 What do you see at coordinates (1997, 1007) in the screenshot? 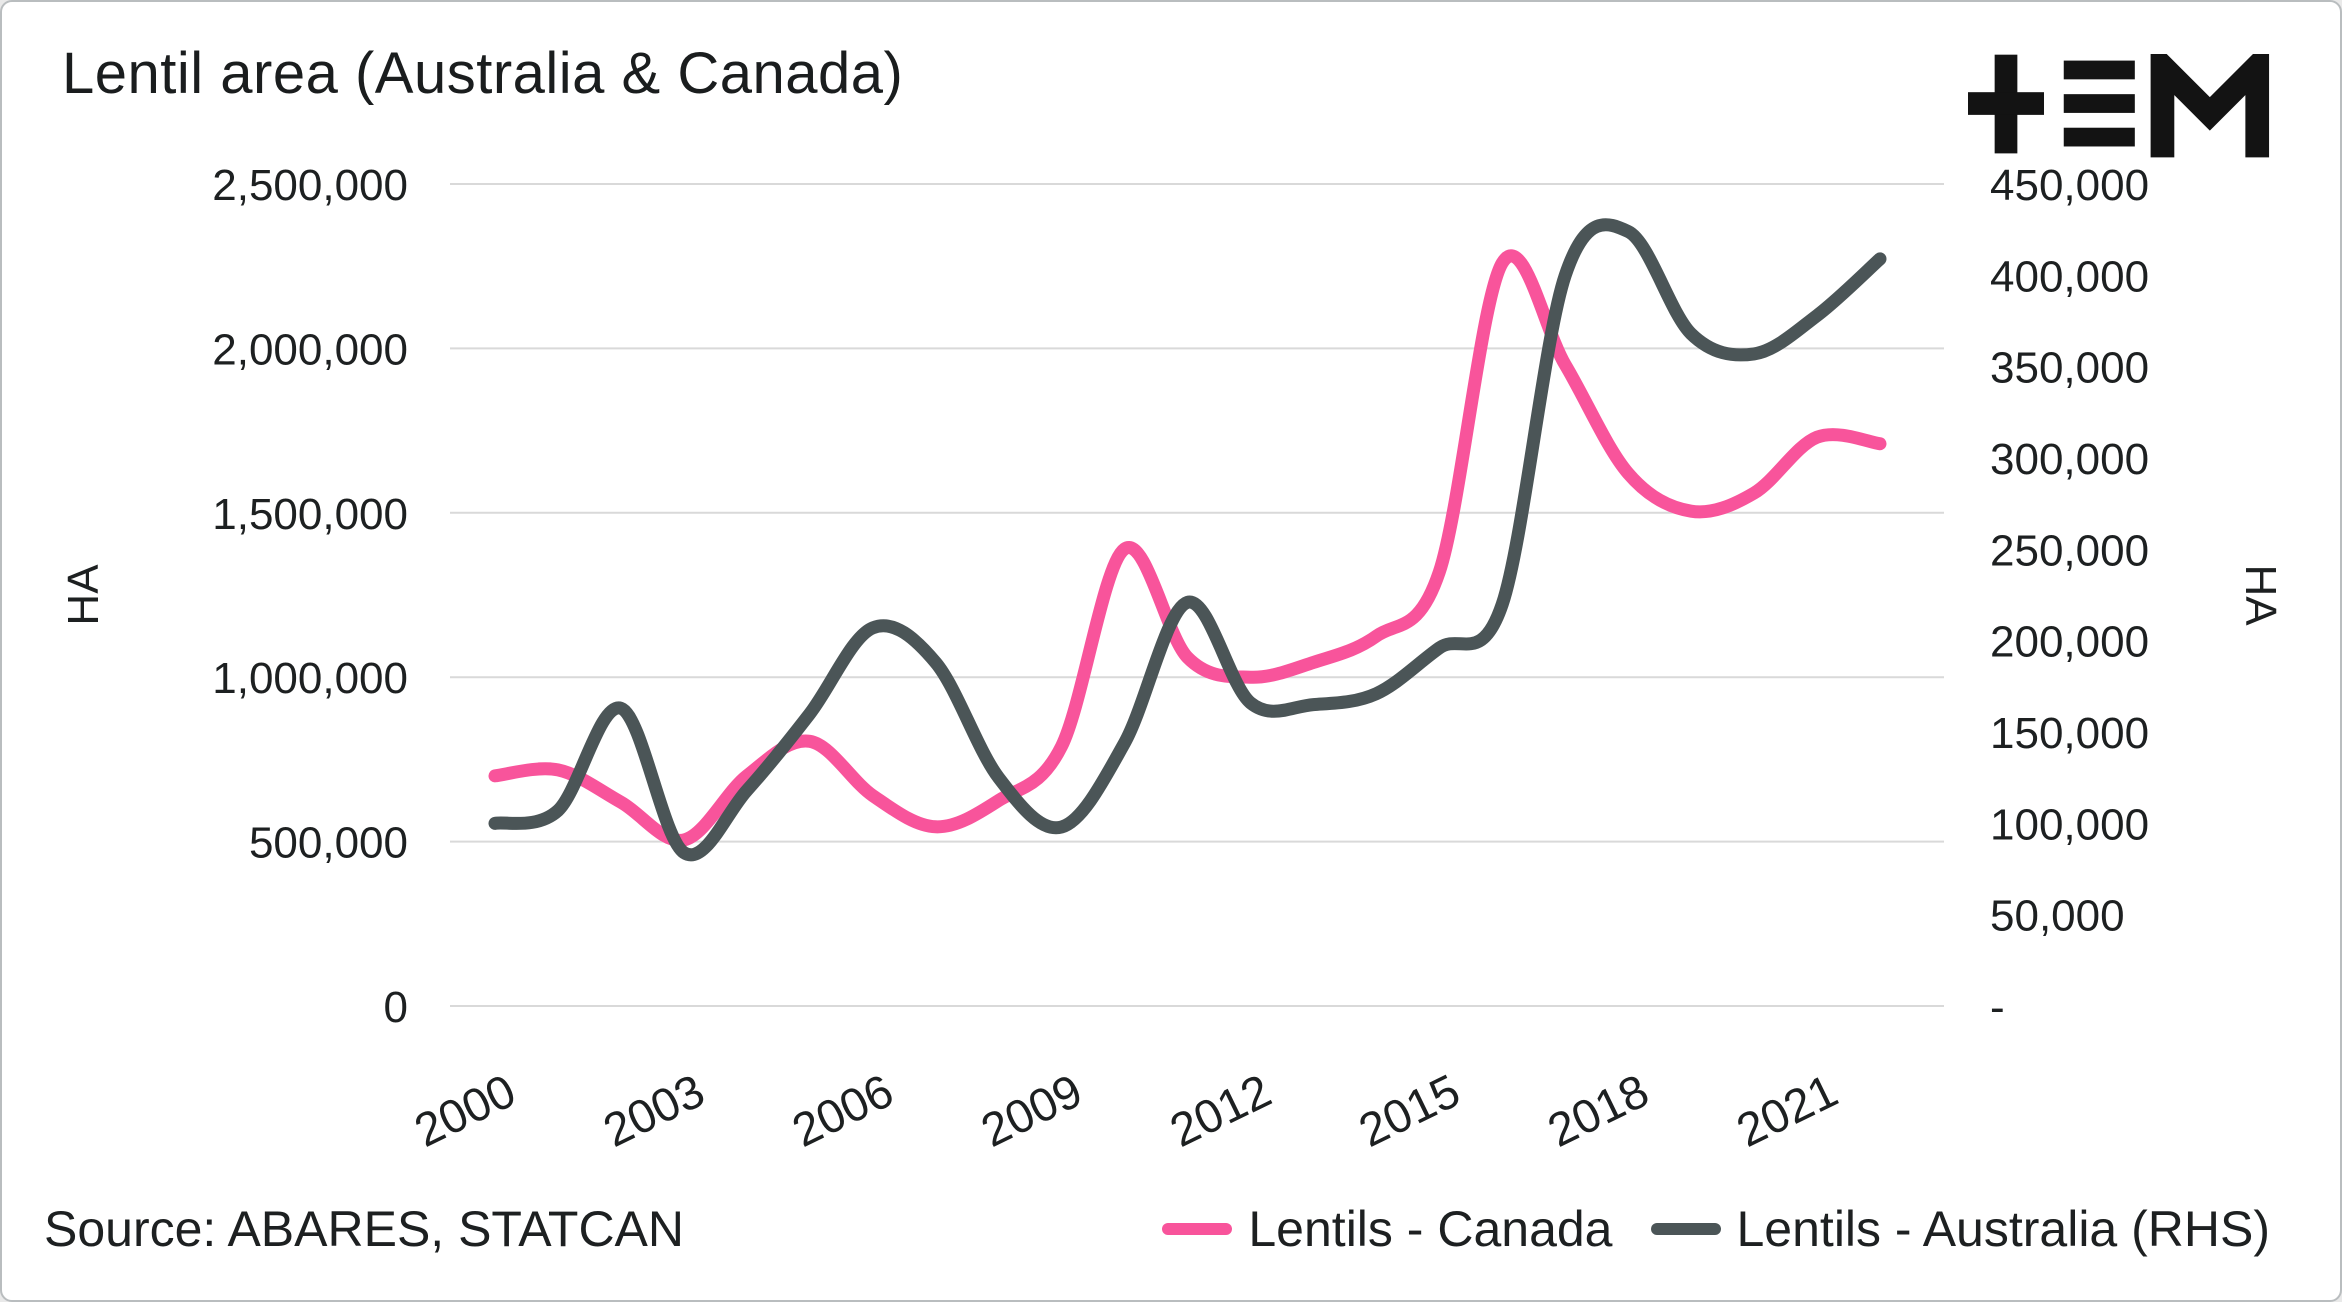
I see `right-axis-tick-label: -` at bounding box center [1997, 1007].